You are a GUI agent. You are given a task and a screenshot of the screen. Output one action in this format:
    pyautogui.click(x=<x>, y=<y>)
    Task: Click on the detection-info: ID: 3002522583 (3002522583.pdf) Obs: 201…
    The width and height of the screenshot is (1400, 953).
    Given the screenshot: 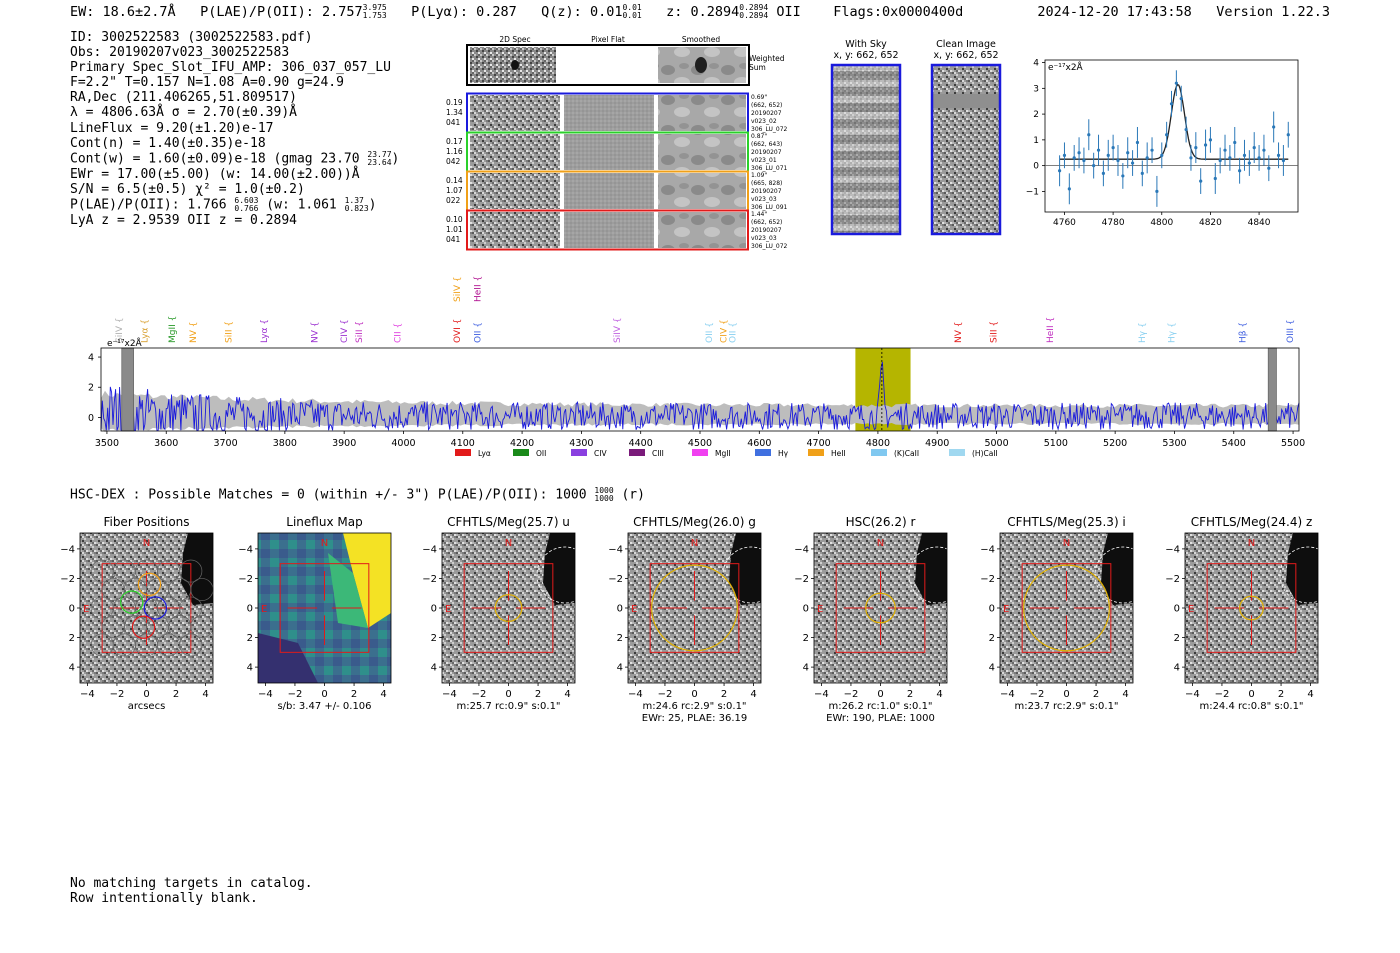 What is the action you would take?
    pyautogui.click(x=234, y=129)
    